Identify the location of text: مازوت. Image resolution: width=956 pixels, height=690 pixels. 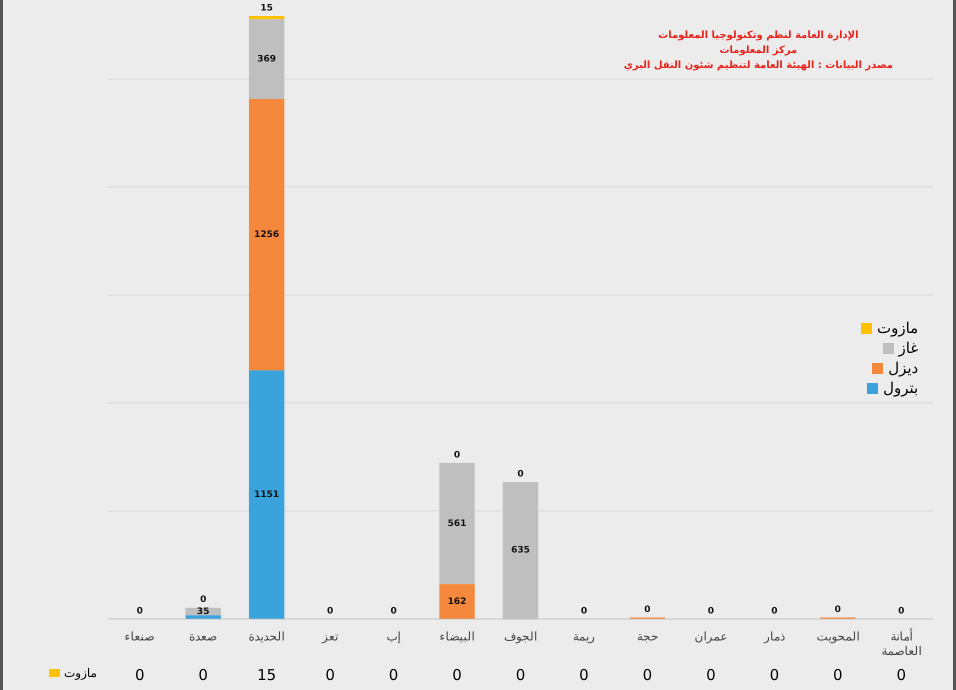
(80, 673).